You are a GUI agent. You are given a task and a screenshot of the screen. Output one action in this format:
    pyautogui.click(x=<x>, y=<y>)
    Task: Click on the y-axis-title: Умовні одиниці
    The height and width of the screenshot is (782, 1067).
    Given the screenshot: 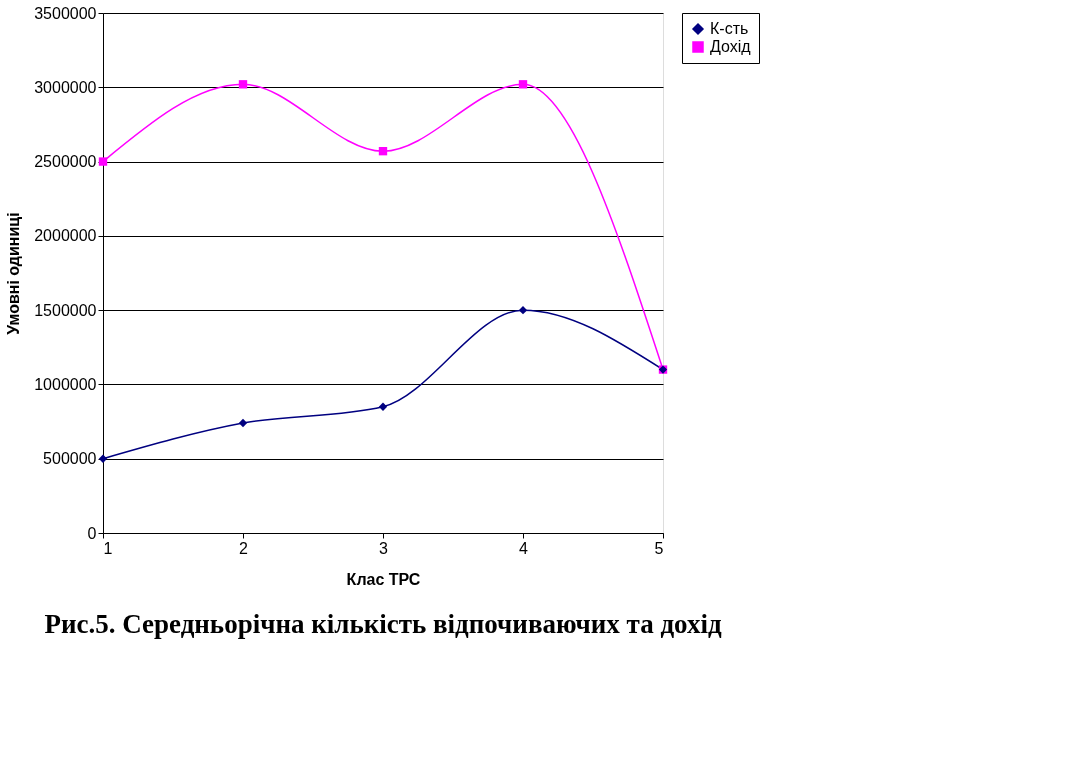 What is the action you would take?
    pyautogui.click(x=14, y=273)
    